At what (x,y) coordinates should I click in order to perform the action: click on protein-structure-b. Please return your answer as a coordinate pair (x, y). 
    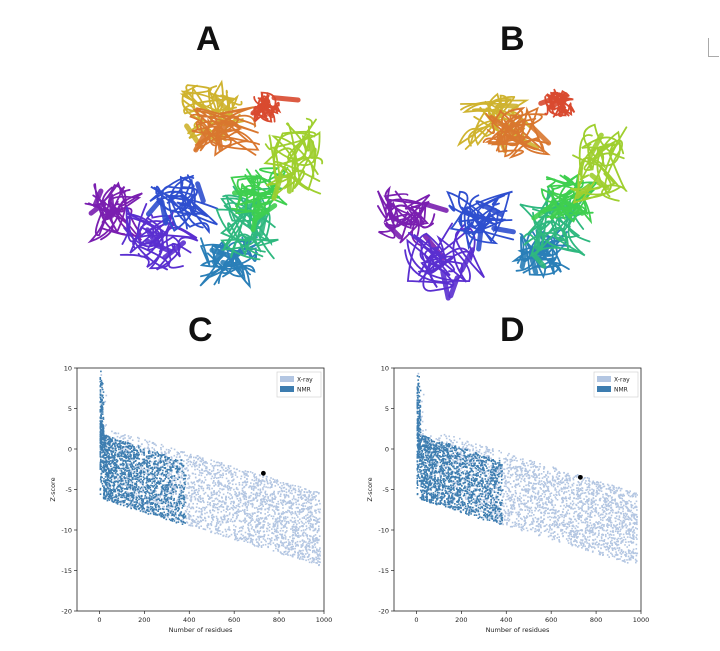
    Looking at the image, I should click on (502, 194).